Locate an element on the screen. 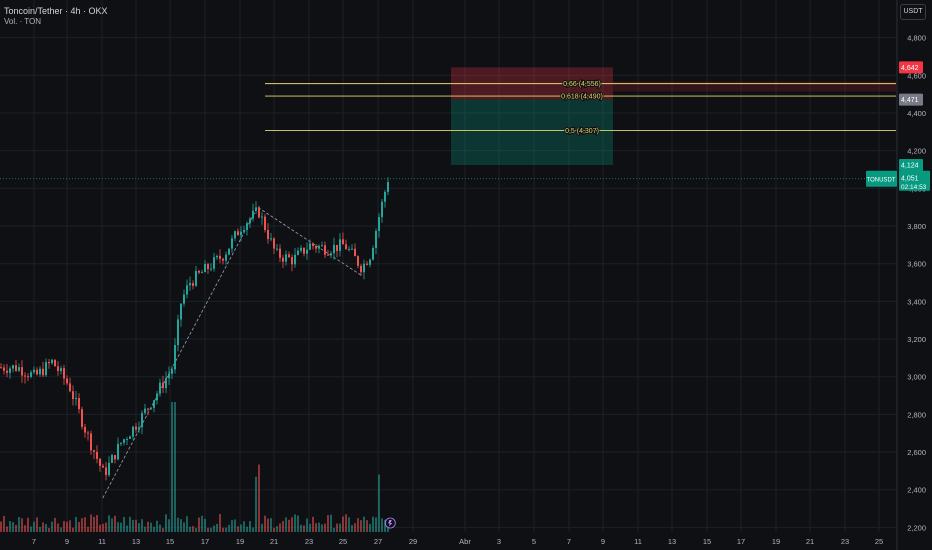 The height and width of the screenshot is (550, 932). x-tick-label: 19 is located at coordinates (240, 541).